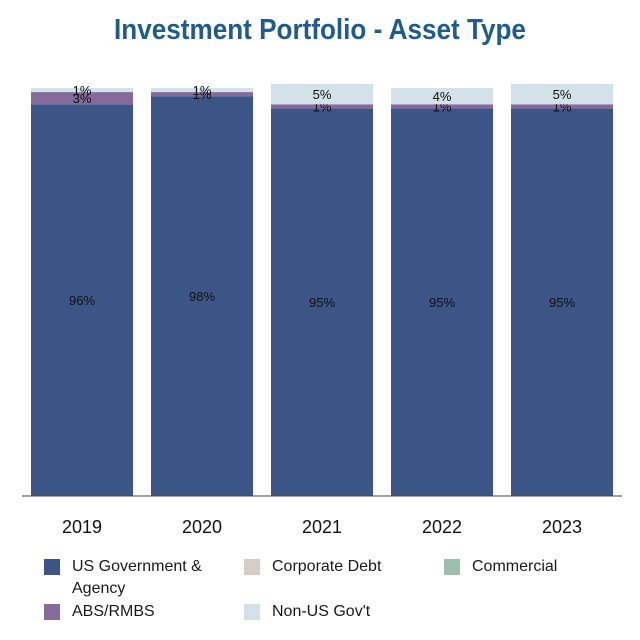 Image resolution: width=640 pixels, height=640 pixels. I want to click on bar-abs-rmbs-2020, so click(202, 94).